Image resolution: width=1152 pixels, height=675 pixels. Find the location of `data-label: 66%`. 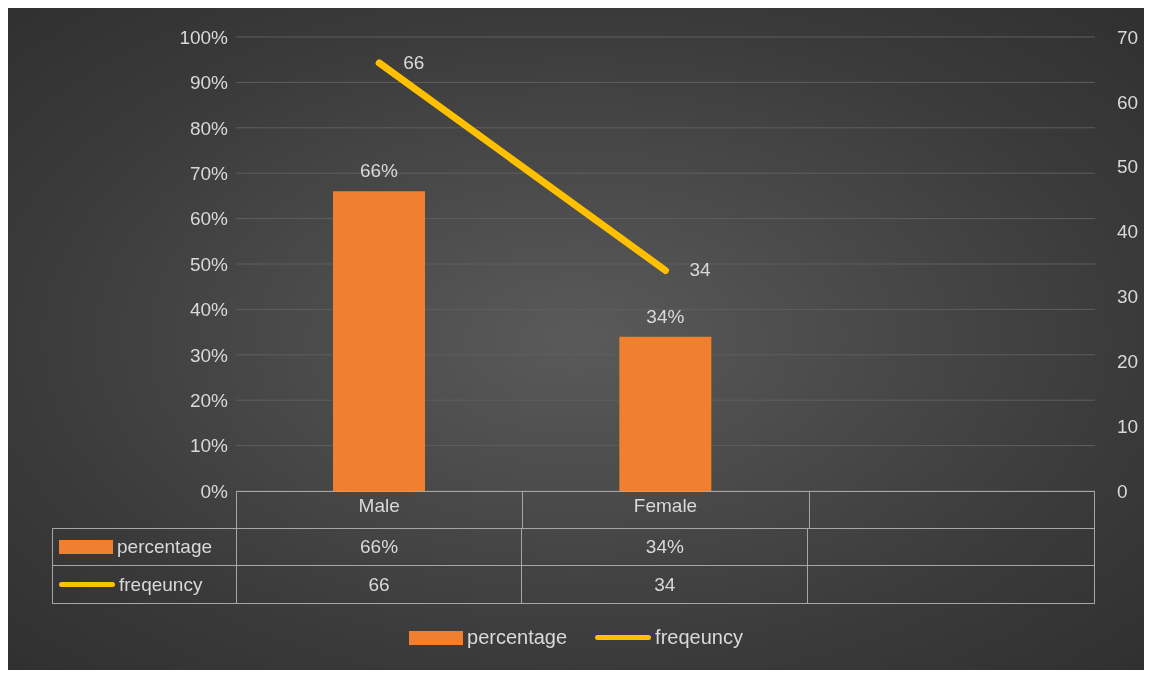

data-label: 66% is located at coordinates (379, 547).